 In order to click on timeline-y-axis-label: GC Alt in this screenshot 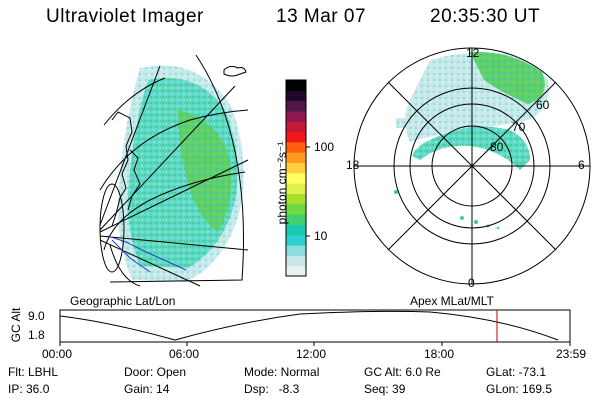, I will do `click(16, 325)`.